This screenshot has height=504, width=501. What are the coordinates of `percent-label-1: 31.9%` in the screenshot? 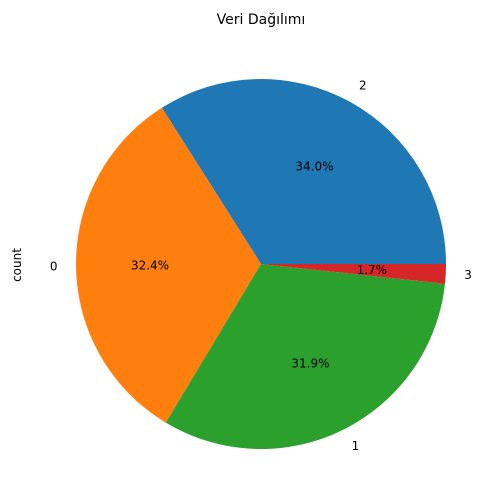 It's located at (310, 363).